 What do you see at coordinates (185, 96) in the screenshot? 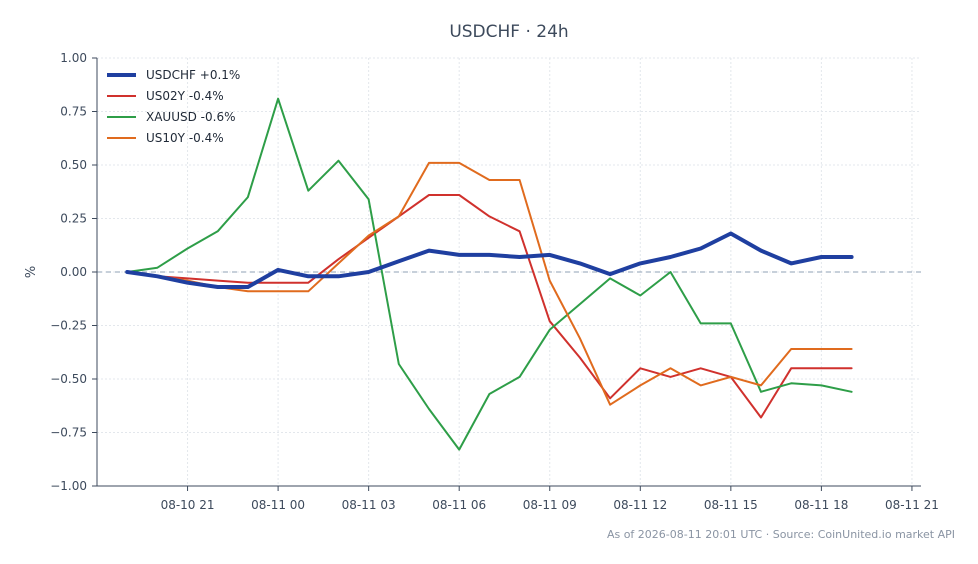
I see `legend-entry: US02Y -0.4%` at bounding box center [185, 96].